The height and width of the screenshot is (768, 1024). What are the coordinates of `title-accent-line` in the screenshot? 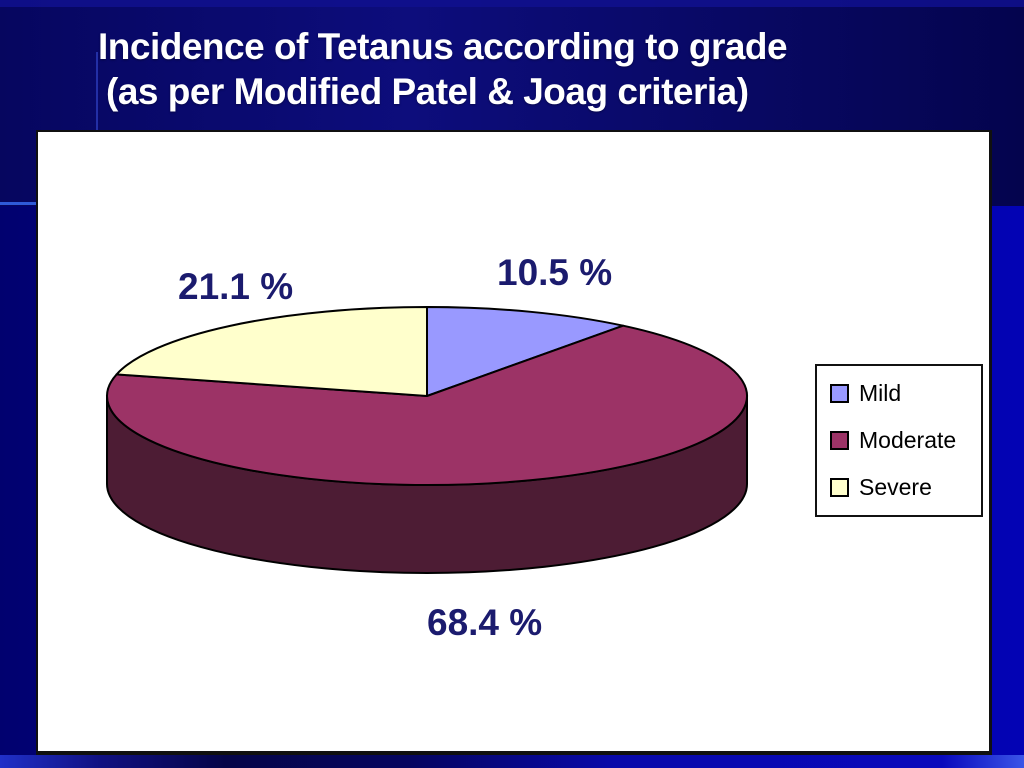 It's located at (97, 91).